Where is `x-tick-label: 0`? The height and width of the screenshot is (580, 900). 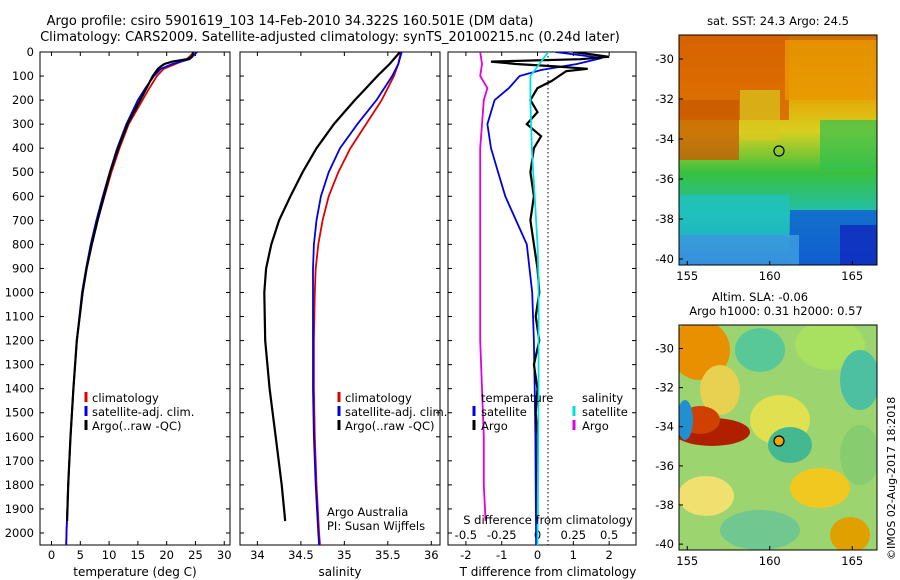
x-tick-label: 0 is located at coordinates (51, 555).